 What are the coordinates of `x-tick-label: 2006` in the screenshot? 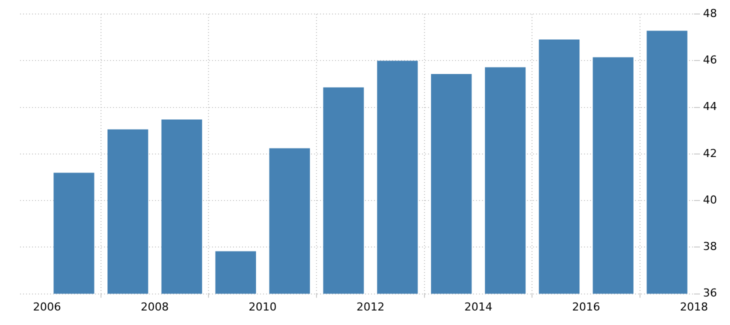 It's located at (46, 307).